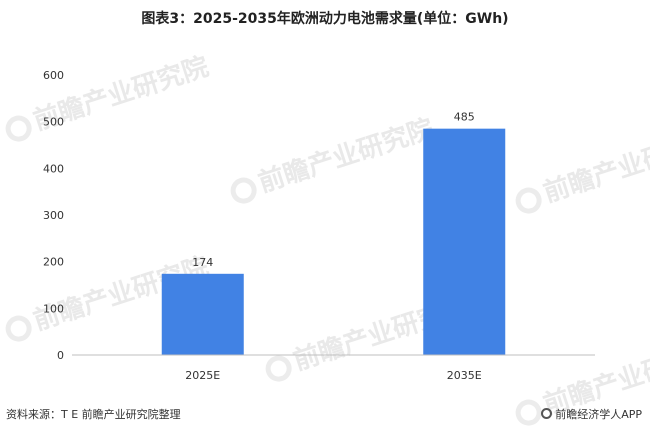 The width and height of the screenshot is (650, 432). What do you see at coordinates (53, 262) in the screenshot?
I see `y-tick-label: 200` at bounding box center [53, 262].